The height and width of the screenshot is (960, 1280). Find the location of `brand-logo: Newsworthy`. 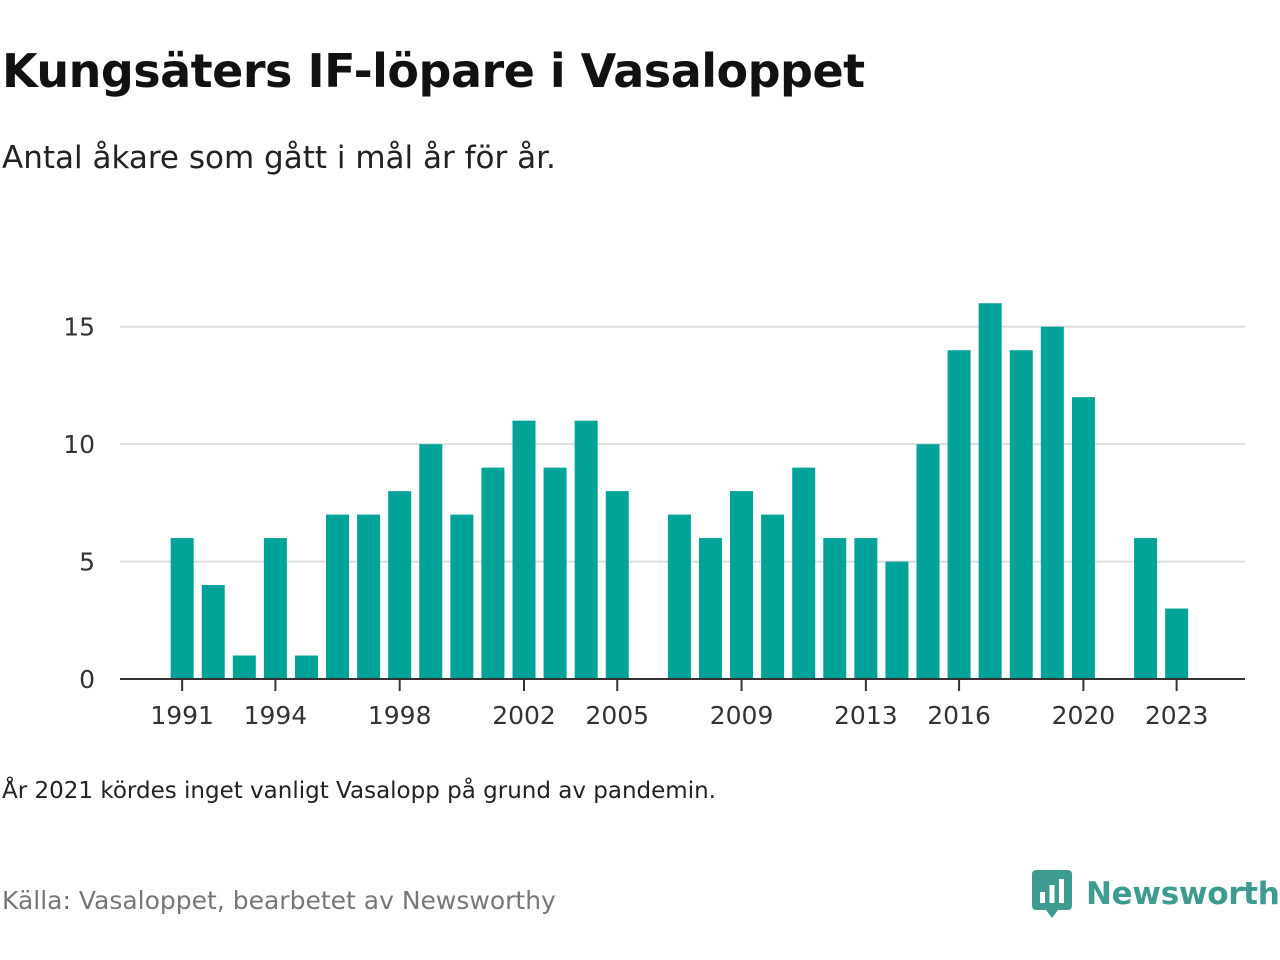

brand-logo: Newsworthy is located at coordinates (1156, 894).